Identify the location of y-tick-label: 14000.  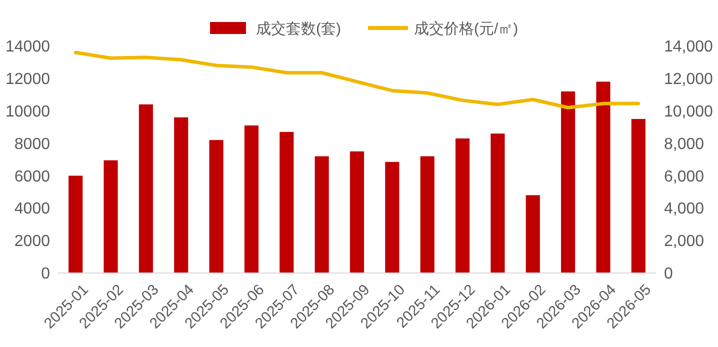
(28, 47).